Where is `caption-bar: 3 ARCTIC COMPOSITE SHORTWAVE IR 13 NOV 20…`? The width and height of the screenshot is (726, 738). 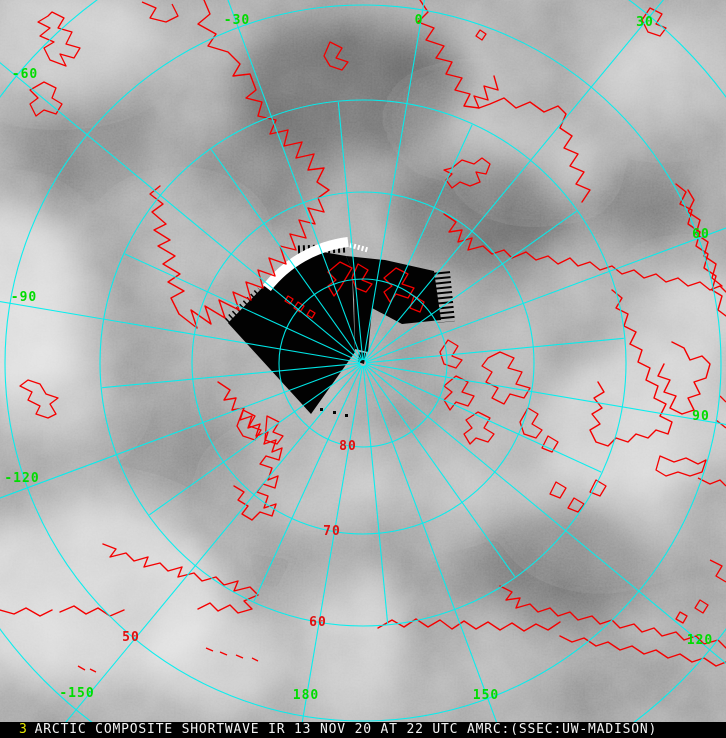 caption-bar: 3 ARCTIC COMPOSITE SHORTWAVE IR 13 NOV 20… is located at coordinates (363, 730).